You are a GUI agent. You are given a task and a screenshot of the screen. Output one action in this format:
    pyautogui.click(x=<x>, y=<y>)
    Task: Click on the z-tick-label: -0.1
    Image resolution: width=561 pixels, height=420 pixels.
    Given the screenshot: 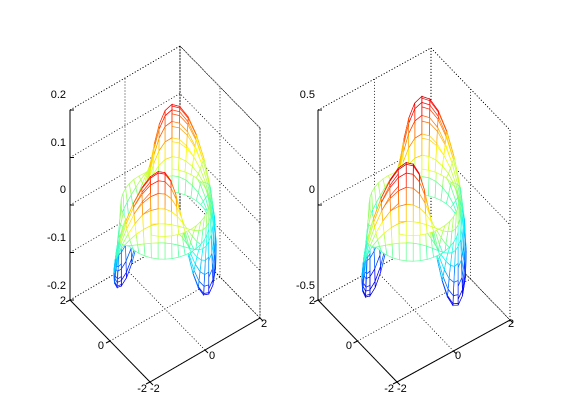 What is the action you would take?
    pyautogui.click(x=56, y=238)
    